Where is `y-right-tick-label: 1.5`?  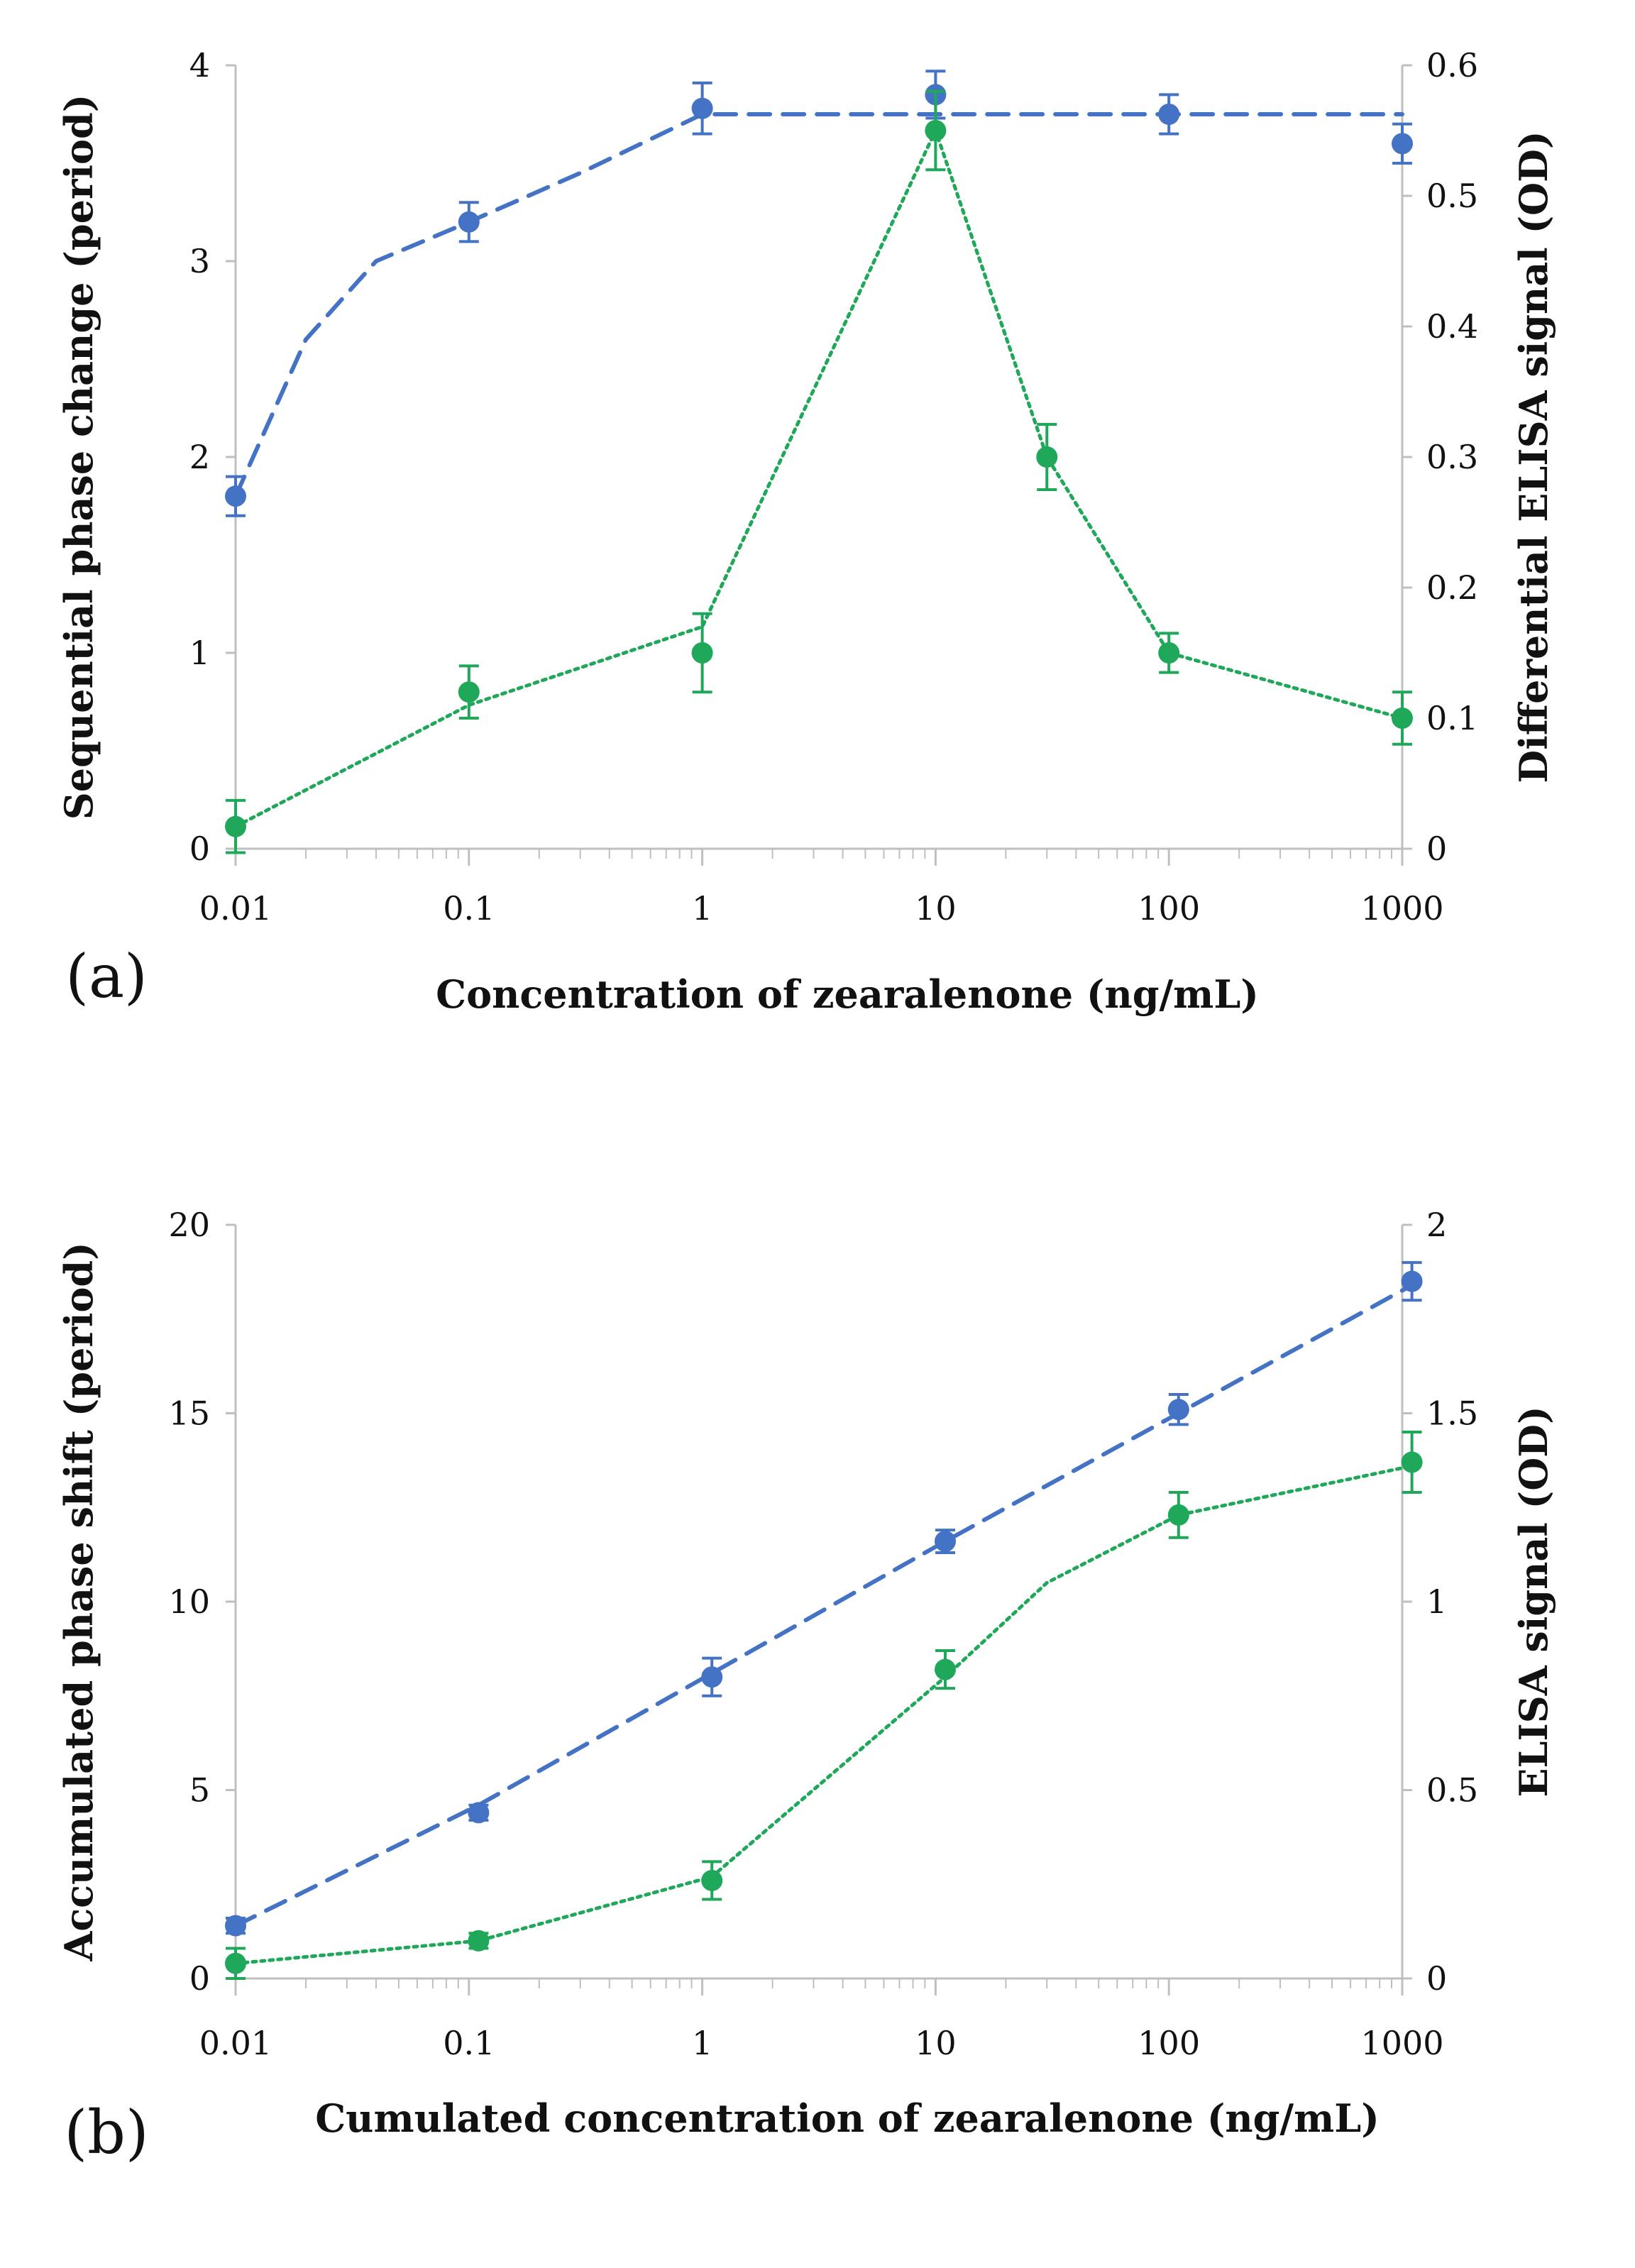
y-right-tick-label: 1.5 is located at coordinates (1452, 1413).